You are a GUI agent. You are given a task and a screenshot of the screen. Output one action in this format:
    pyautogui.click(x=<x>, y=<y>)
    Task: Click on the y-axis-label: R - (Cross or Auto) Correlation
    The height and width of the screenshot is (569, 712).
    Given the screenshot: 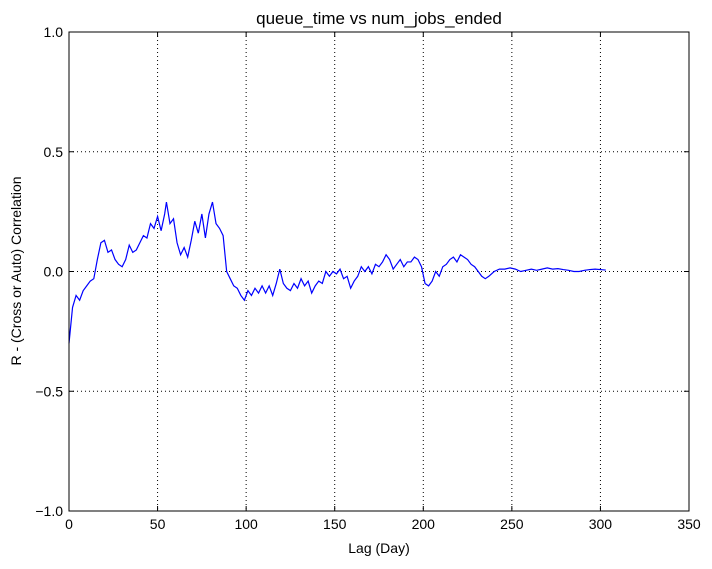 What is the action you would take?
    pyautogui.click(x=16, y=270)
    